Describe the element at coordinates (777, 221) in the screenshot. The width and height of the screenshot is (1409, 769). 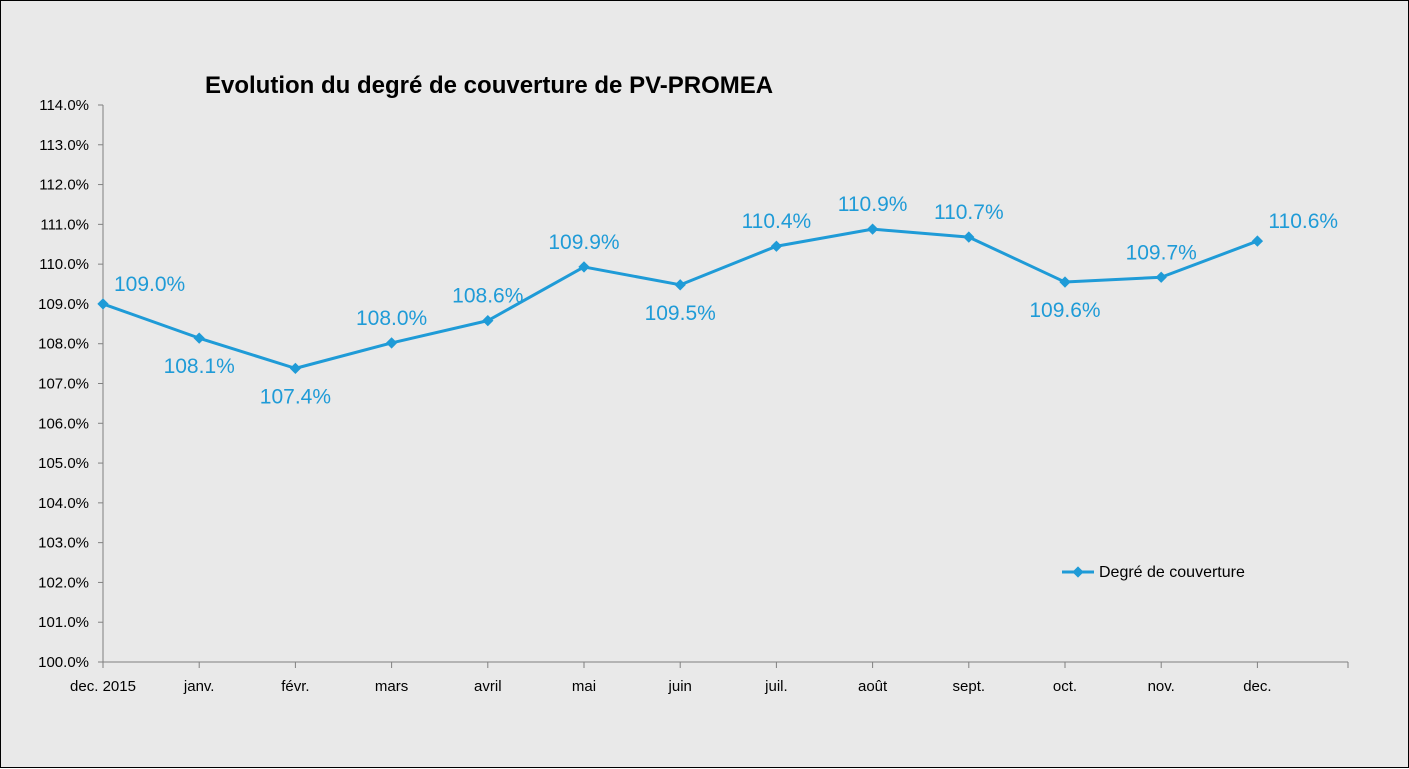
I see `data-label: 110.4%` at that location.